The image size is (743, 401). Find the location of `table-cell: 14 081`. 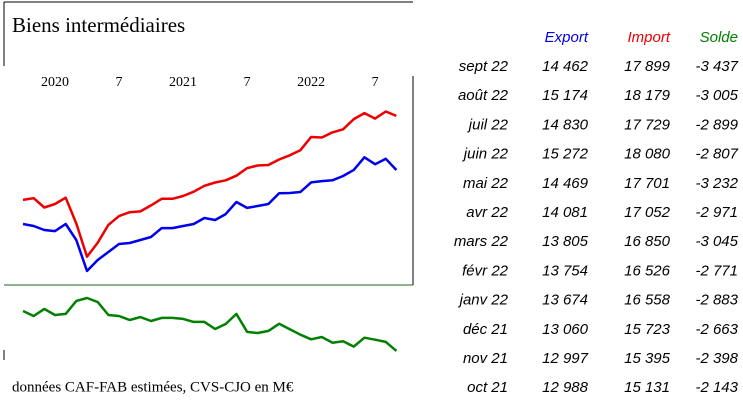

table-cell: 14 081 is located at coordinates (565, 212).